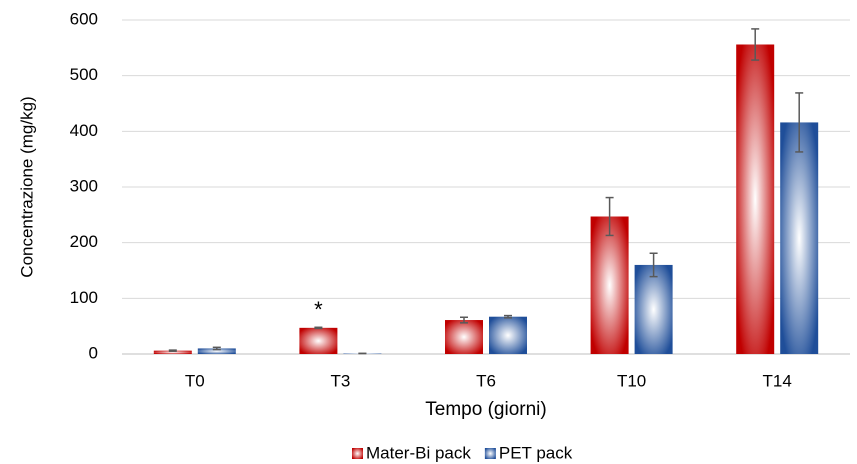  What do you see at coordinates (318, 309) in the screenshot?
I see `annotation: *` at bounding box center [318, 309].